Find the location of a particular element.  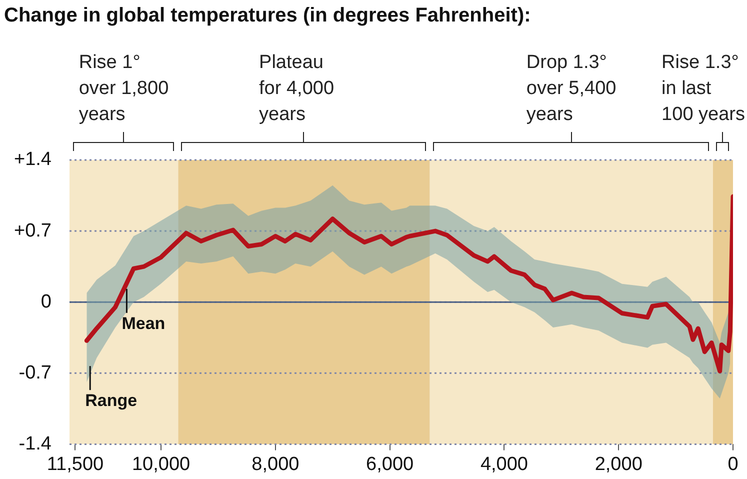

x-tick-label: 4,000 is located at coordinates (504, 464).